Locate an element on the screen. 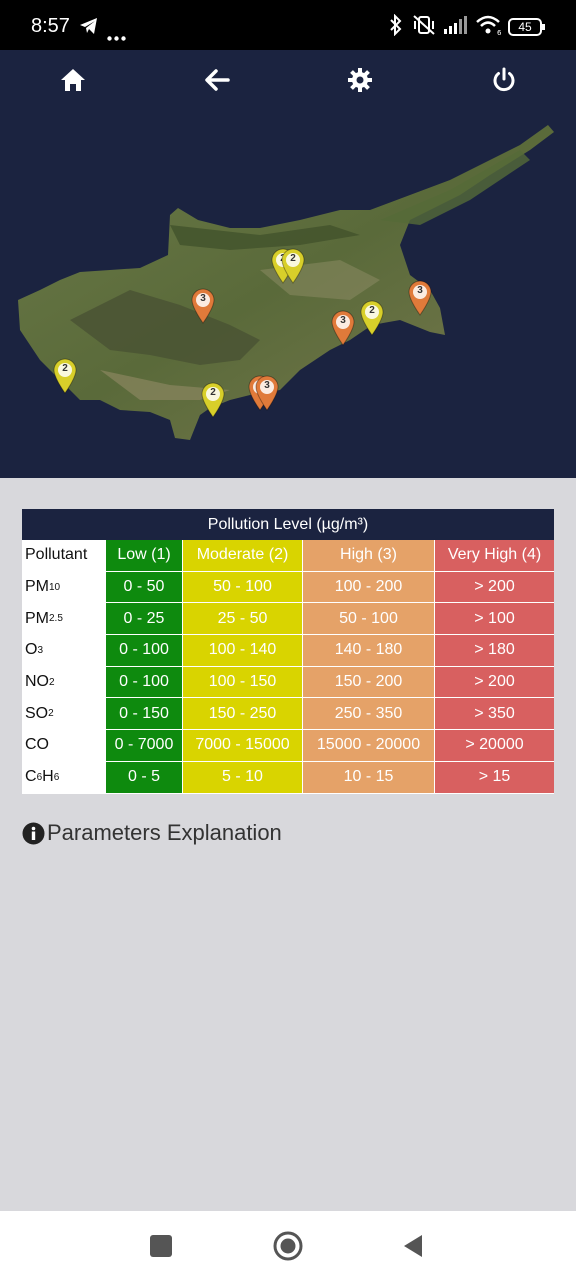 The image size is (576, 1280). range-very-high: > 15 is located at coordinates (494, 777).